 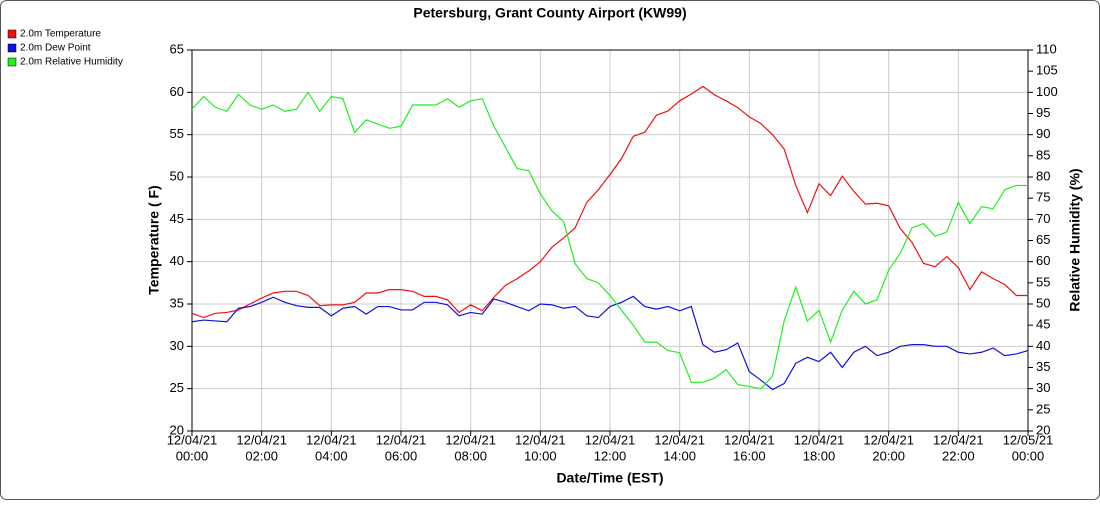 I want to click on x-tick-label: 04:00, so click(x=331, y=455).